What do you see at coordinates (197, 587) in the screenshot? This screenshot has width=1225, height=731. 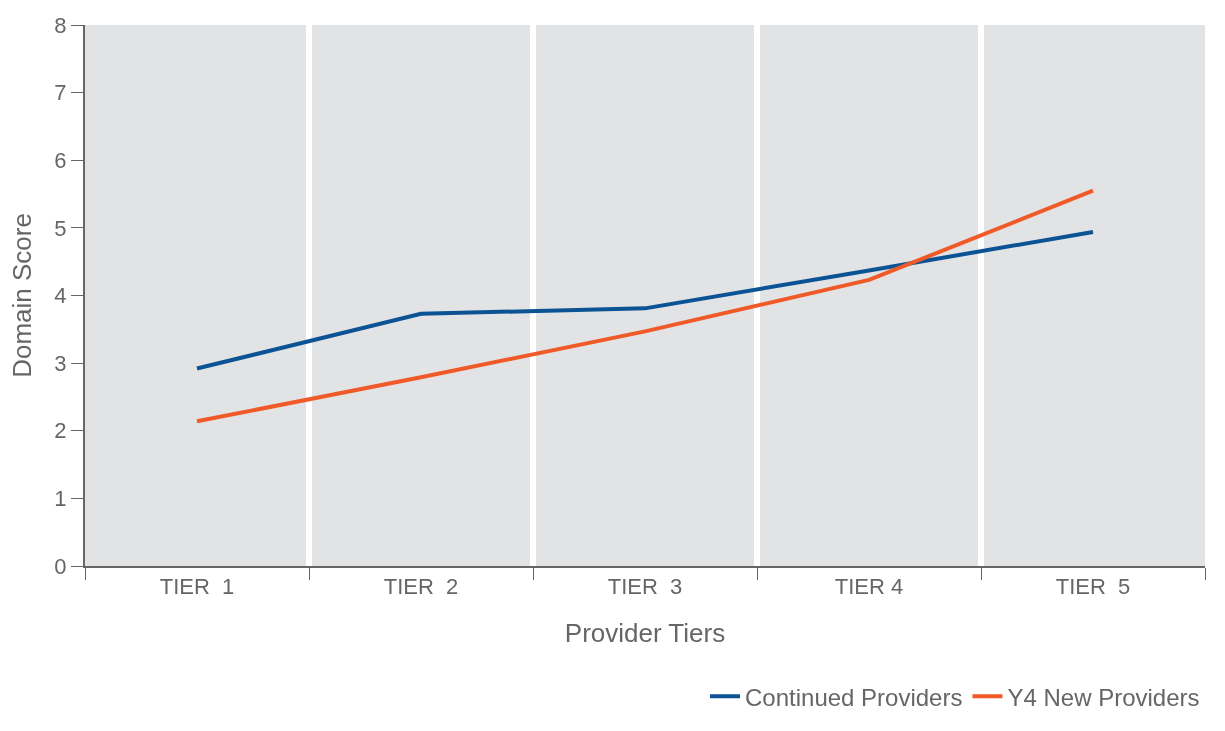 I see `x-tick-label: TIER 1` at bounding box center [197, 587].